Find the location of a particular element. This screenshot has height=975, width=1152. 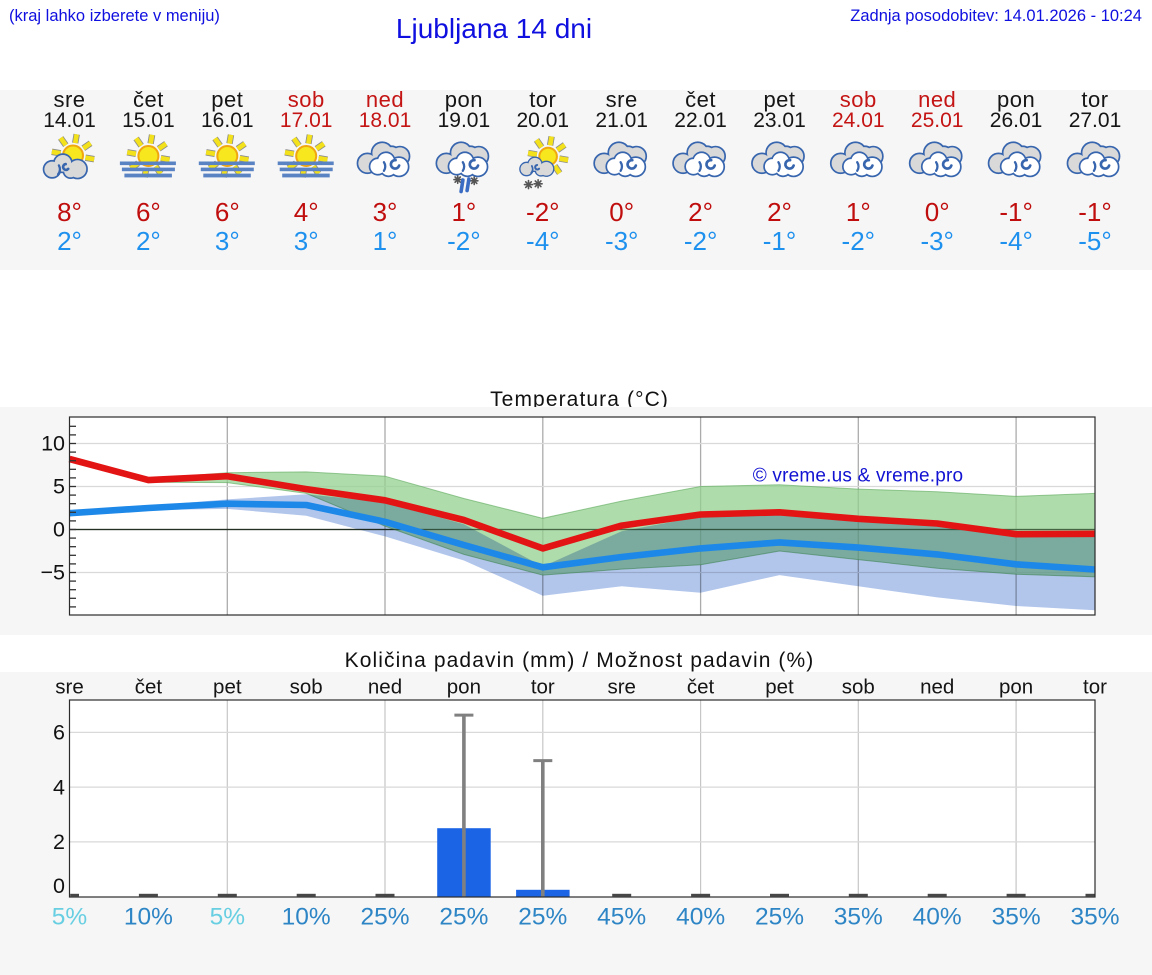

svg-text: −5 is located at coordinates (52, 573).